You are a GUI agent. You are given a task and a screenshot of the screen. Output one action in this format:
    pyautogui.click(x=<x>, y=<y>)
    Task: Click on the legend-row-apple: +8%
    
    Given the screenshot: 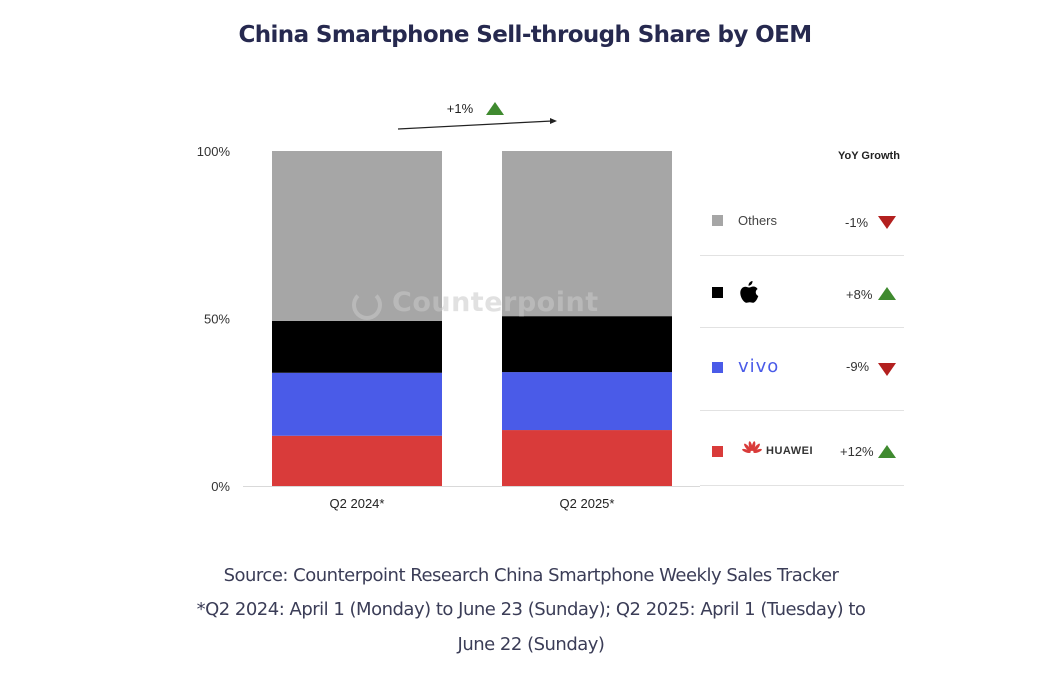 What is the action you would take?
    pyautogui.click(x=802, y=292)
    